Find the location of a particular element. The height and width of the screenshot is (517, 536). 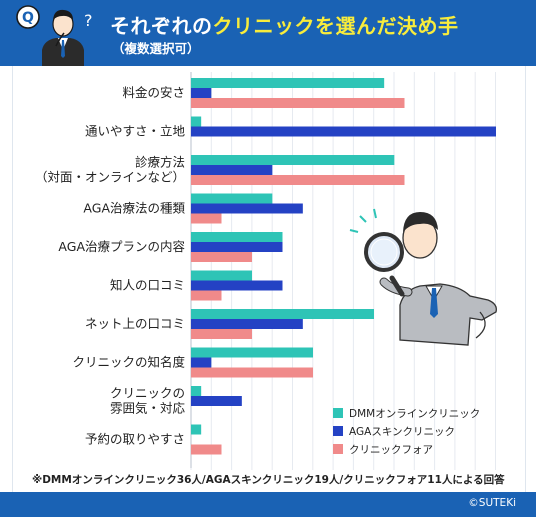

svg-text: Q is located at coordinates (28, 18).